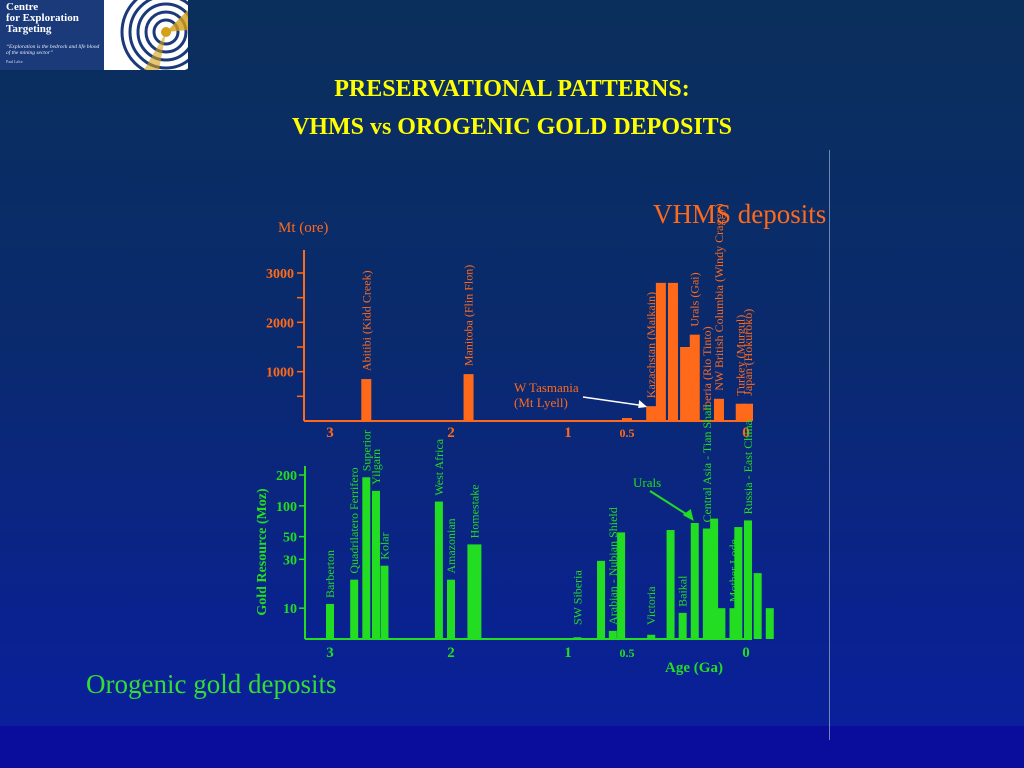 The width and height of the screenshot is (1024, 768). What do you see at coordinates (707, 464) in the screenshot?
I see `gold-bar-label: Central Asia - Tian Shan` at bounding box center [707, 464].